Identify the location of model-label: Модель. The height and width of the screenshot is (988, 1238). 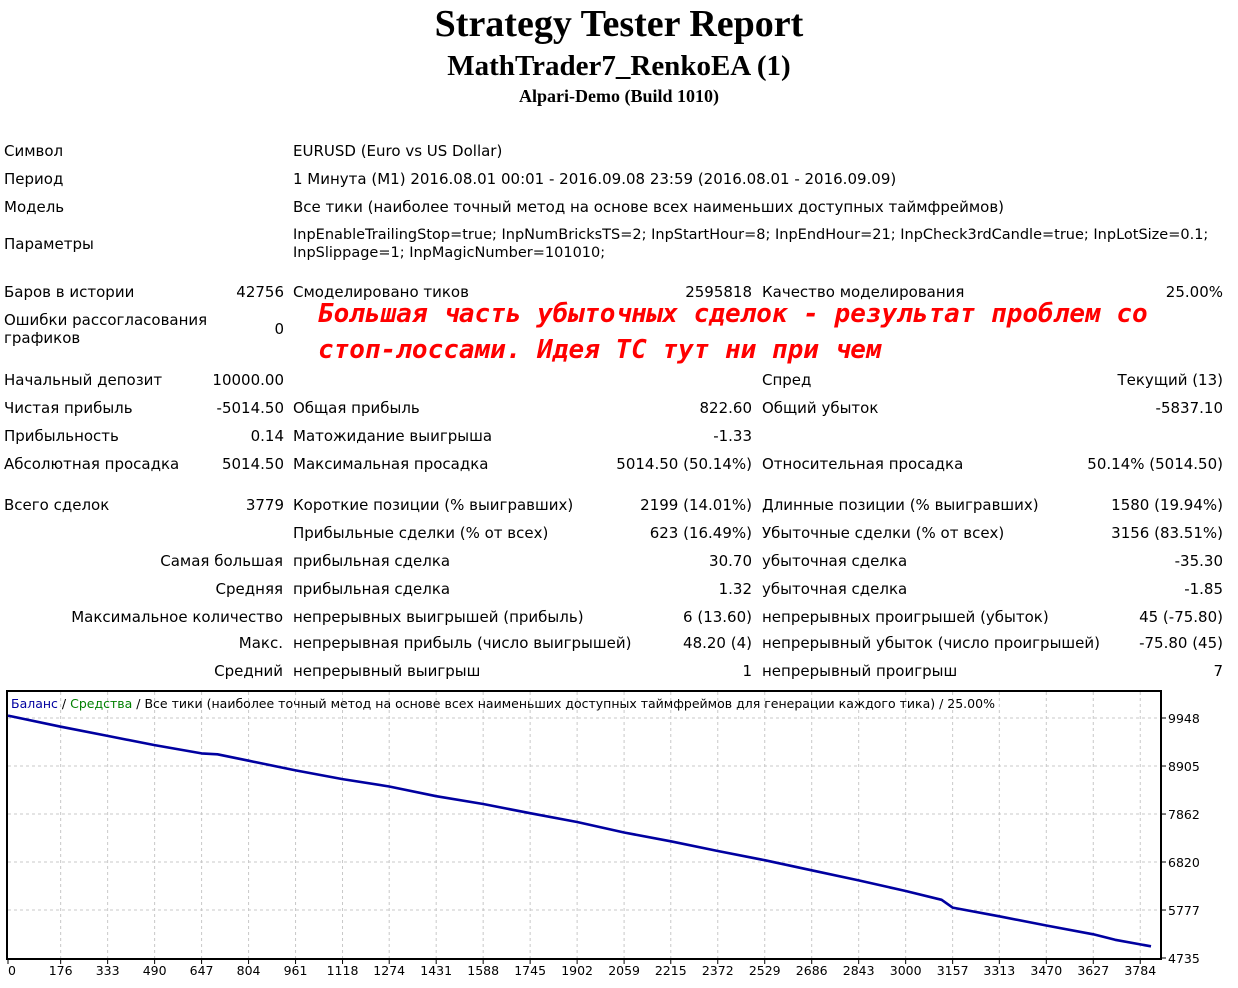
(34, 207).